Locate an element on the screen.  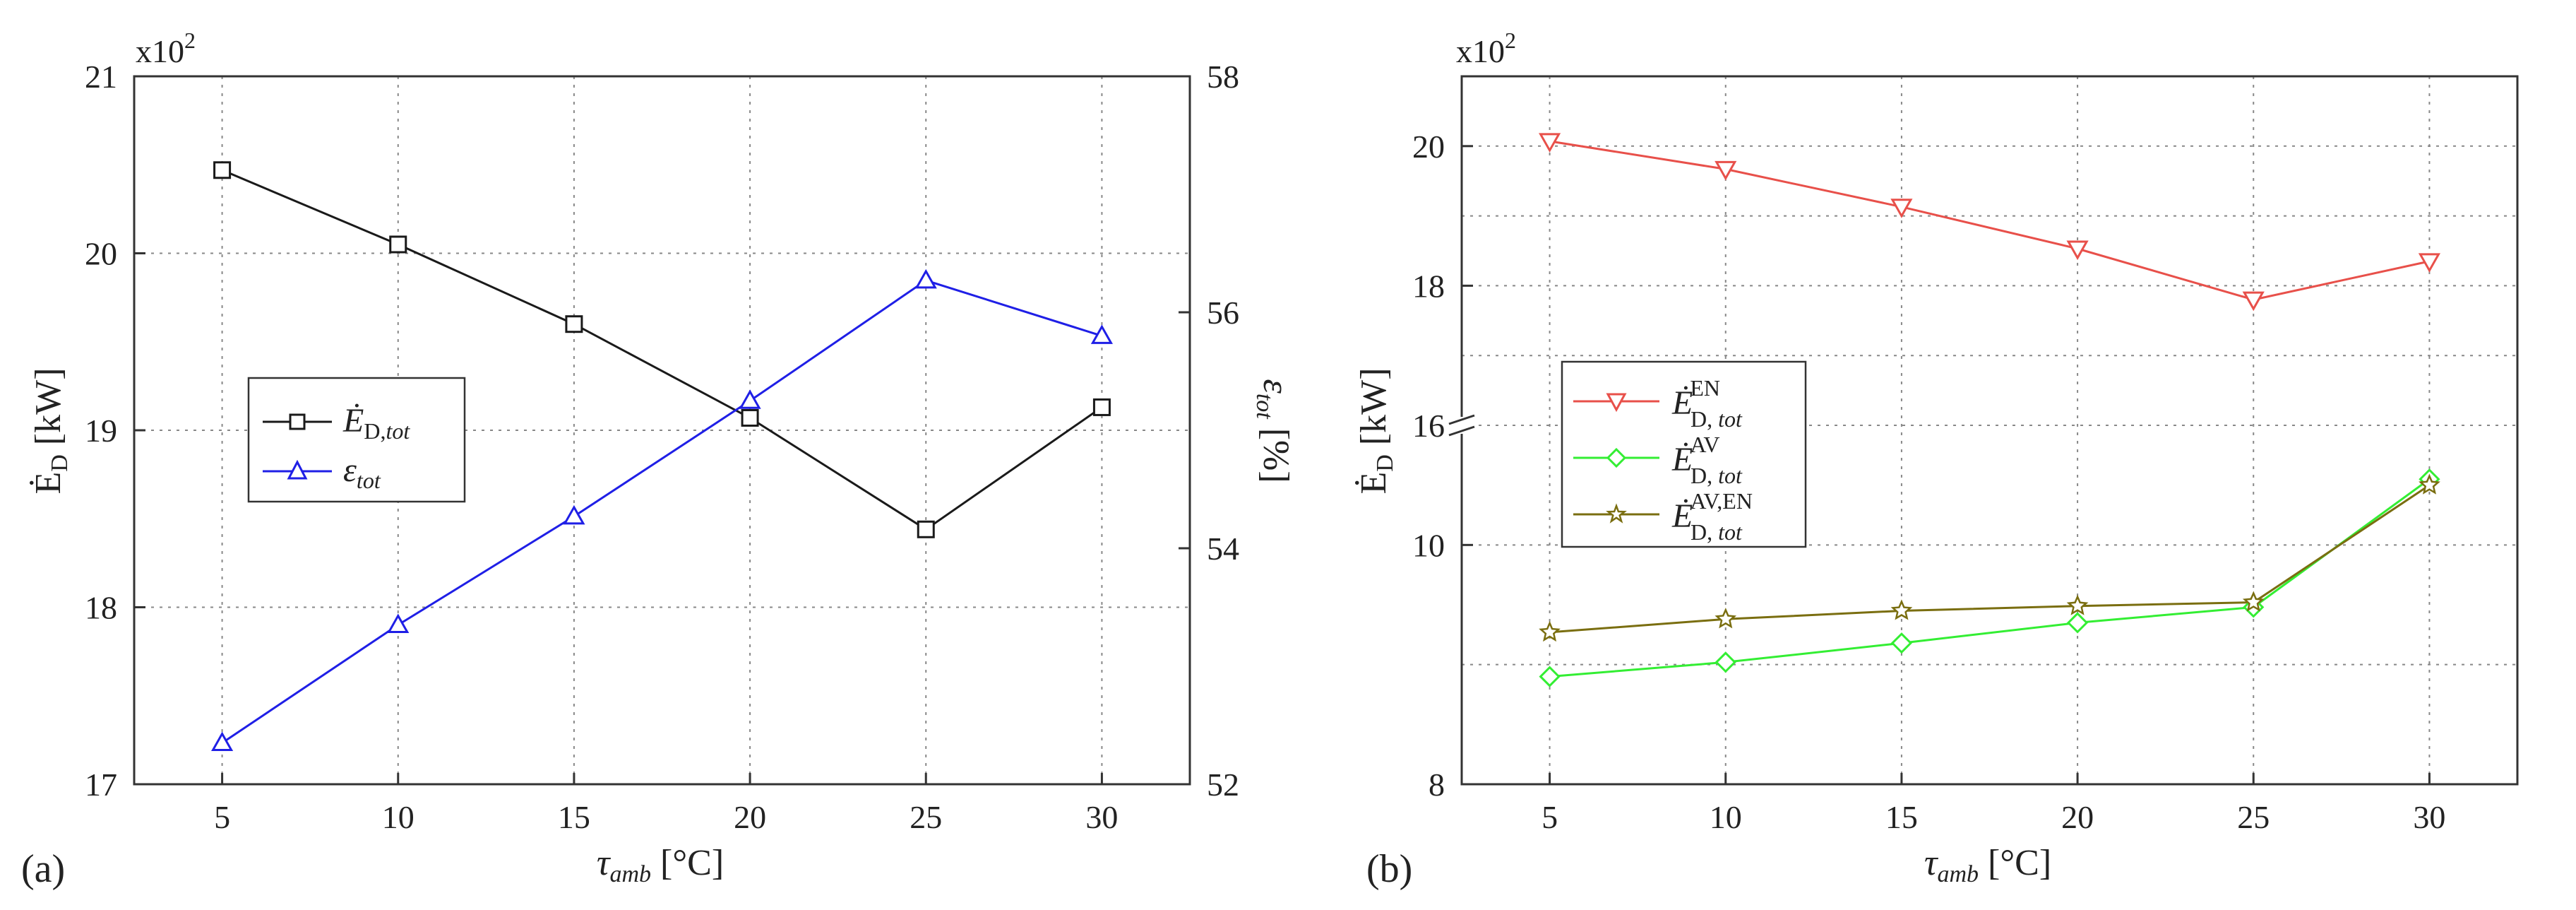
chart-b-xtick-label: 15 is located at coordinates (1901, 817).